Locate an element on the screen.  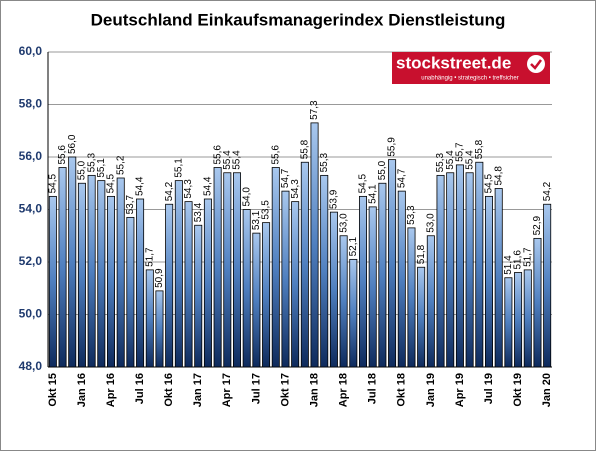
value-label: 53,3 is located at coordinates (411, 215).